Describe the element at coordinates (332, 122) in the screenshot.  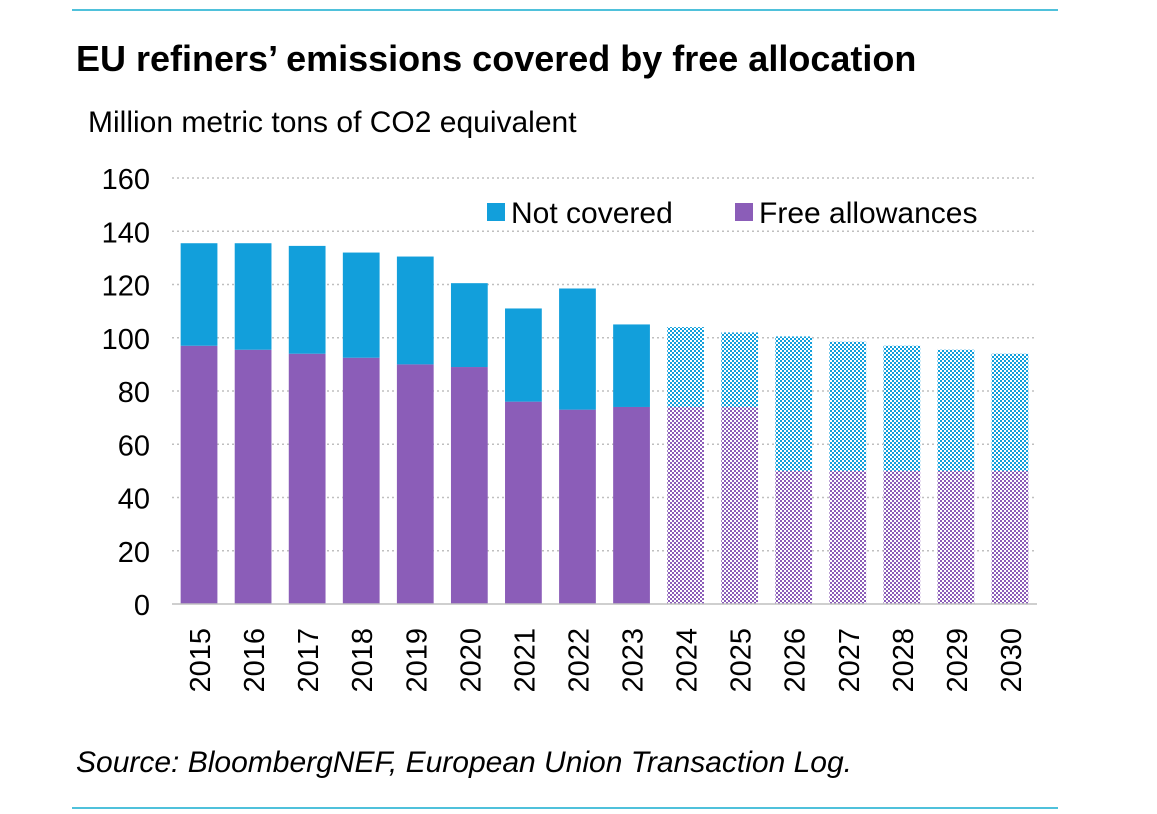
I see `y-axis-unit-label: Million metric tons of CO2 equivalent` at that location.